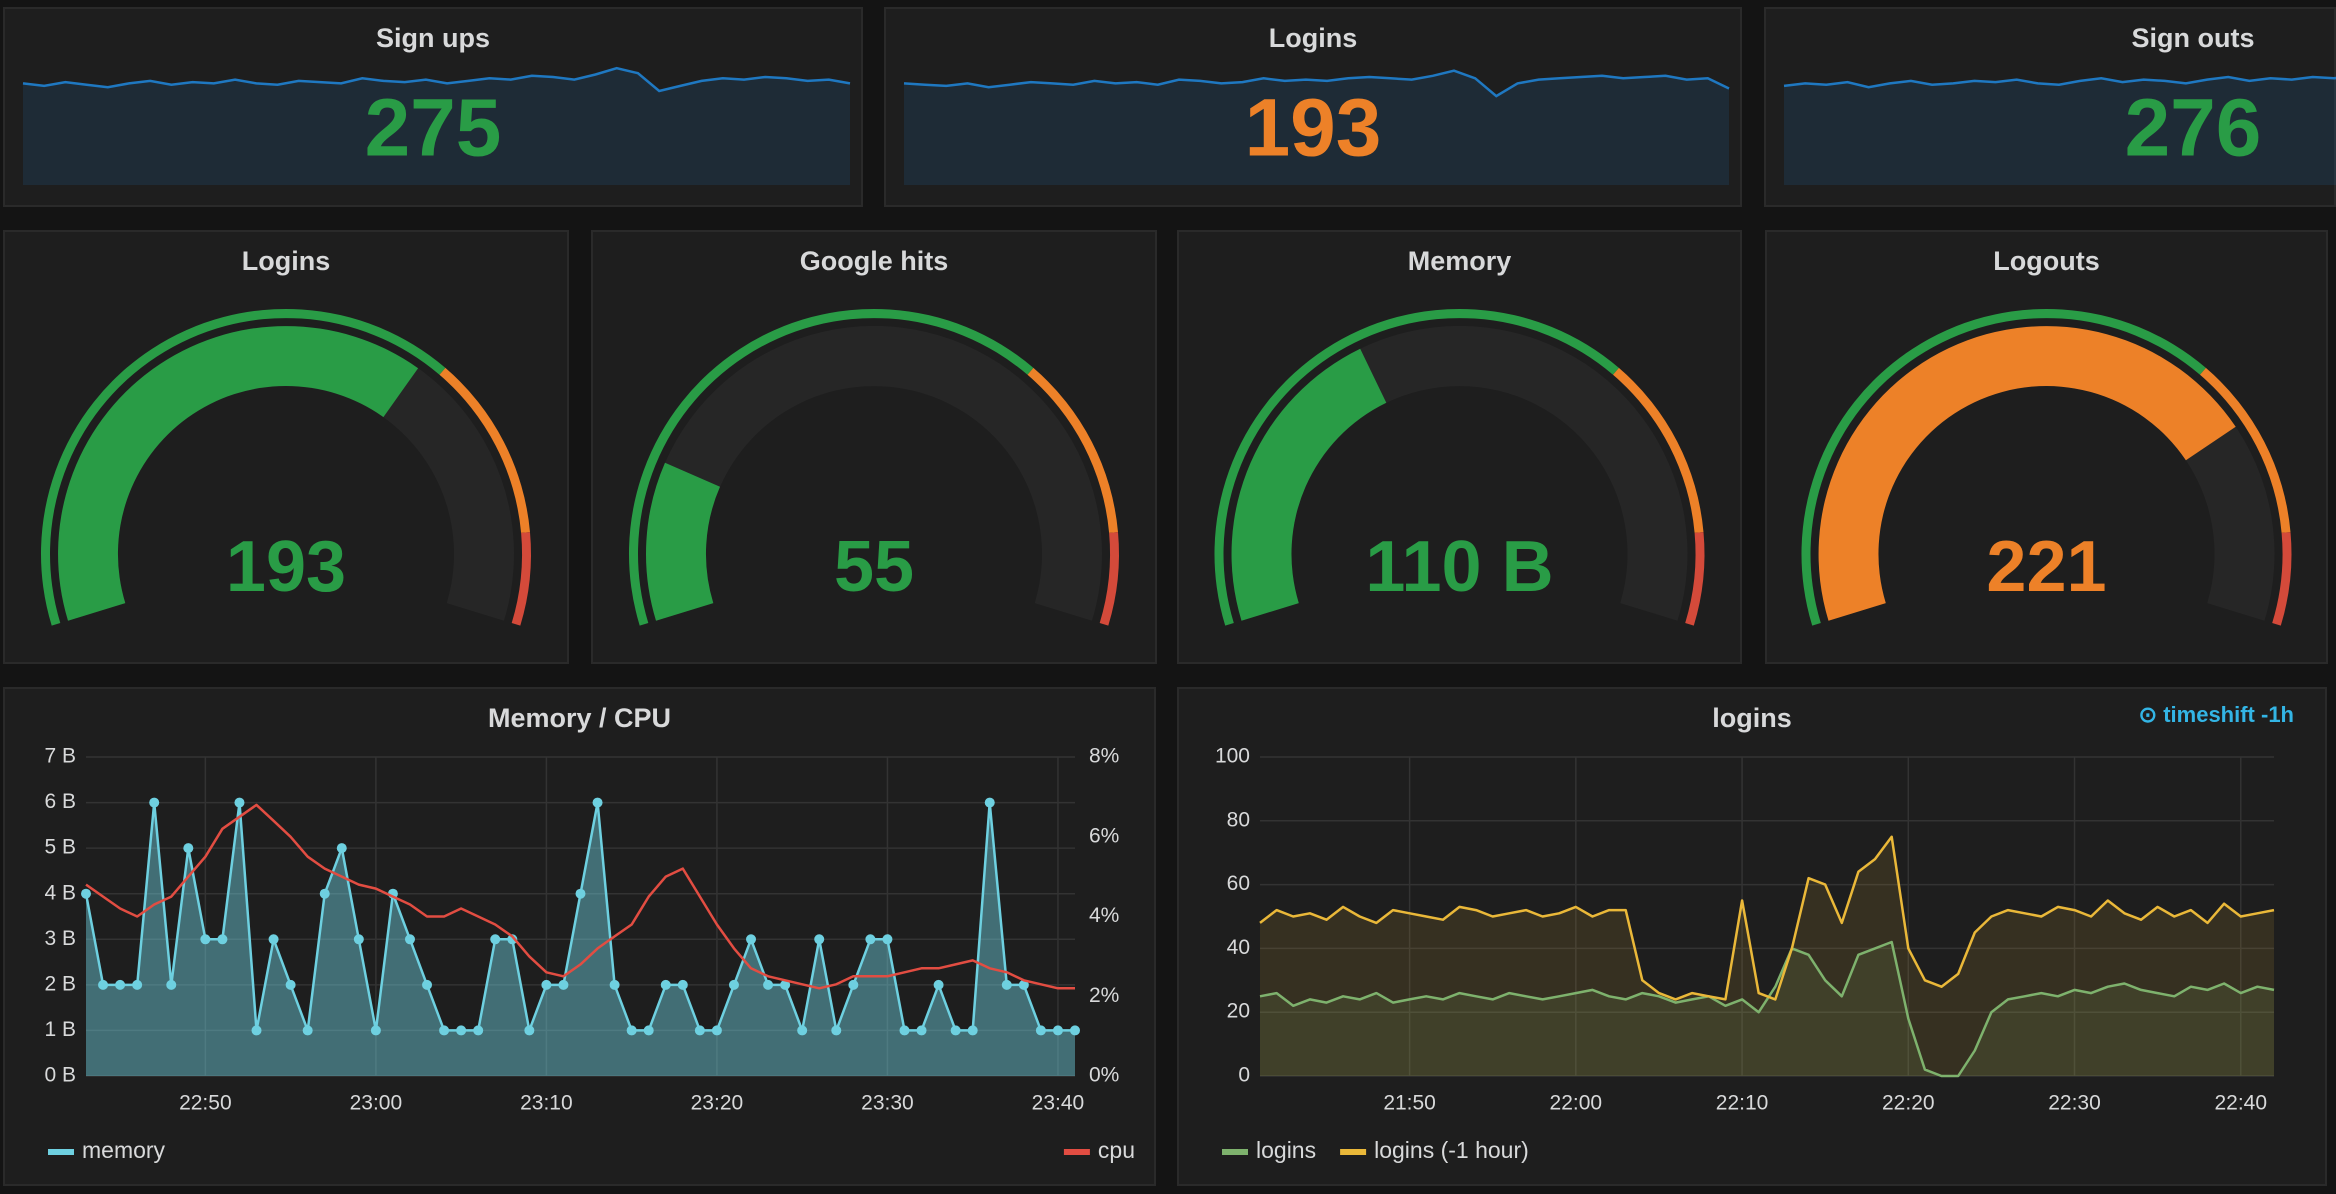  I want to click on y-tick-label: 7 B, so click(60, 756).